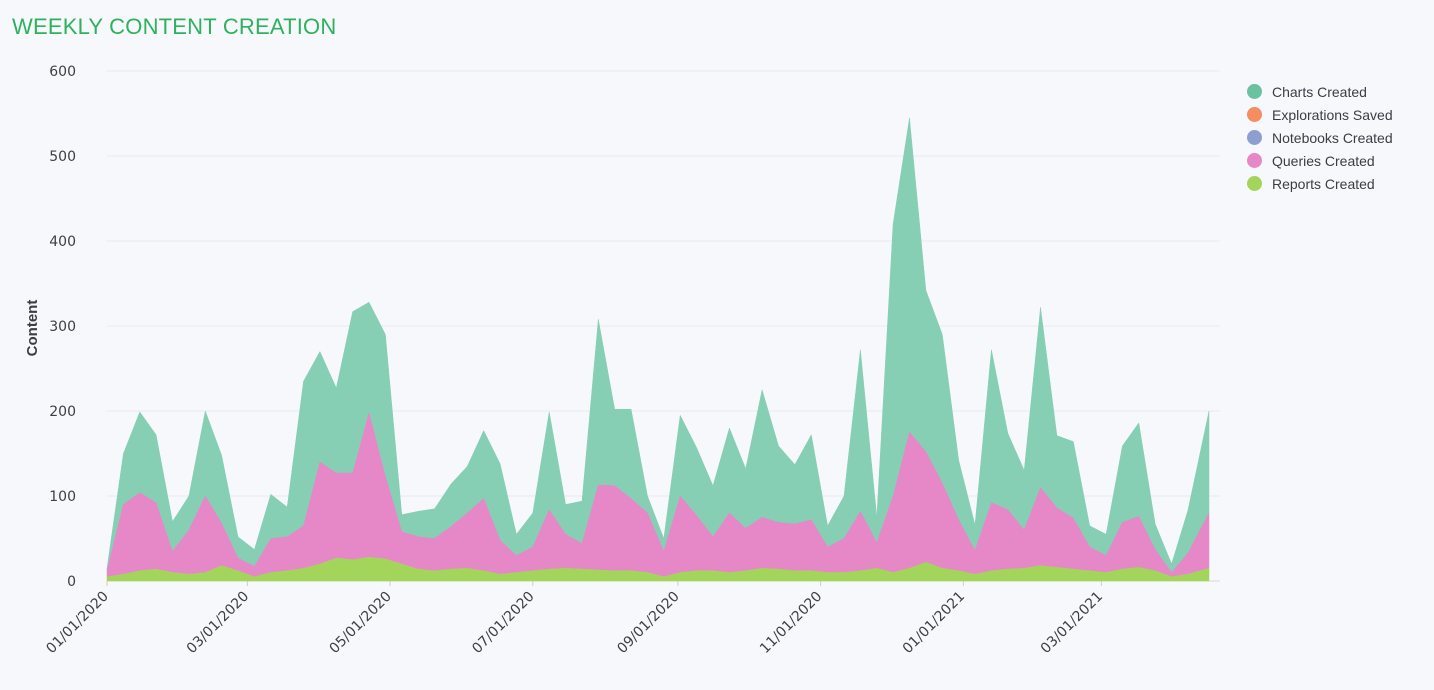 The width and height of the screenshot is (1434, 690). Describe the element at coordinates (174, 26) in the screenshot. I see `page-title: WEEKLY CONTENT CREATION` at that location.